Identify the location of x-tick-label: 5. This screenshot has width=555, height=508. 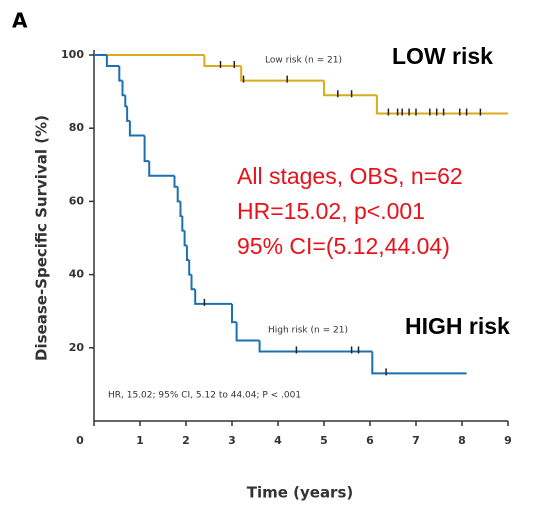
(324, 440).